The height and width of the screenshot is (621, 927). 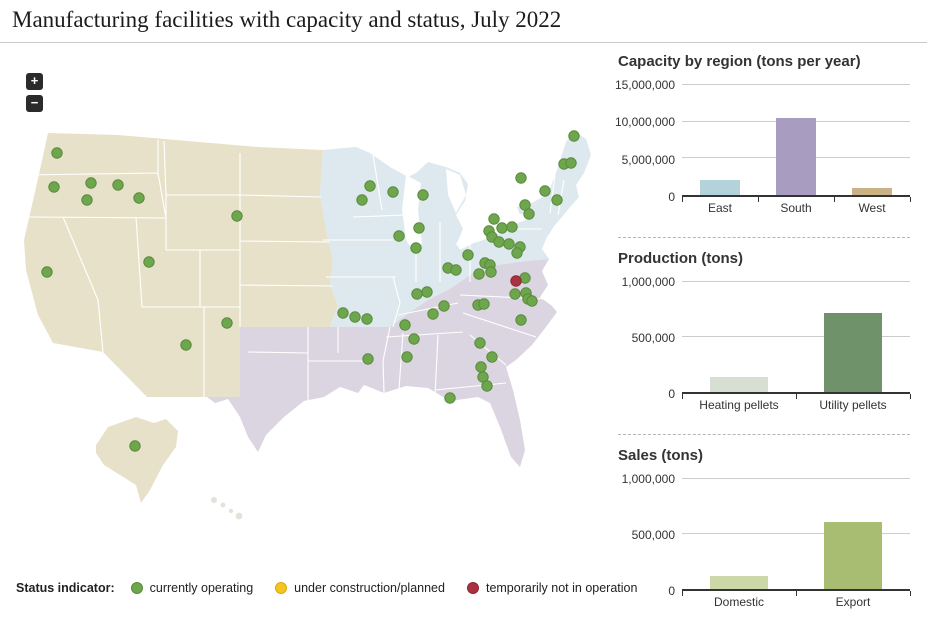 What do you see at coordinates (644, 85) in the screenshot?
I see `y-tick-label: 15,000,000` at bounding box center [644, 85].